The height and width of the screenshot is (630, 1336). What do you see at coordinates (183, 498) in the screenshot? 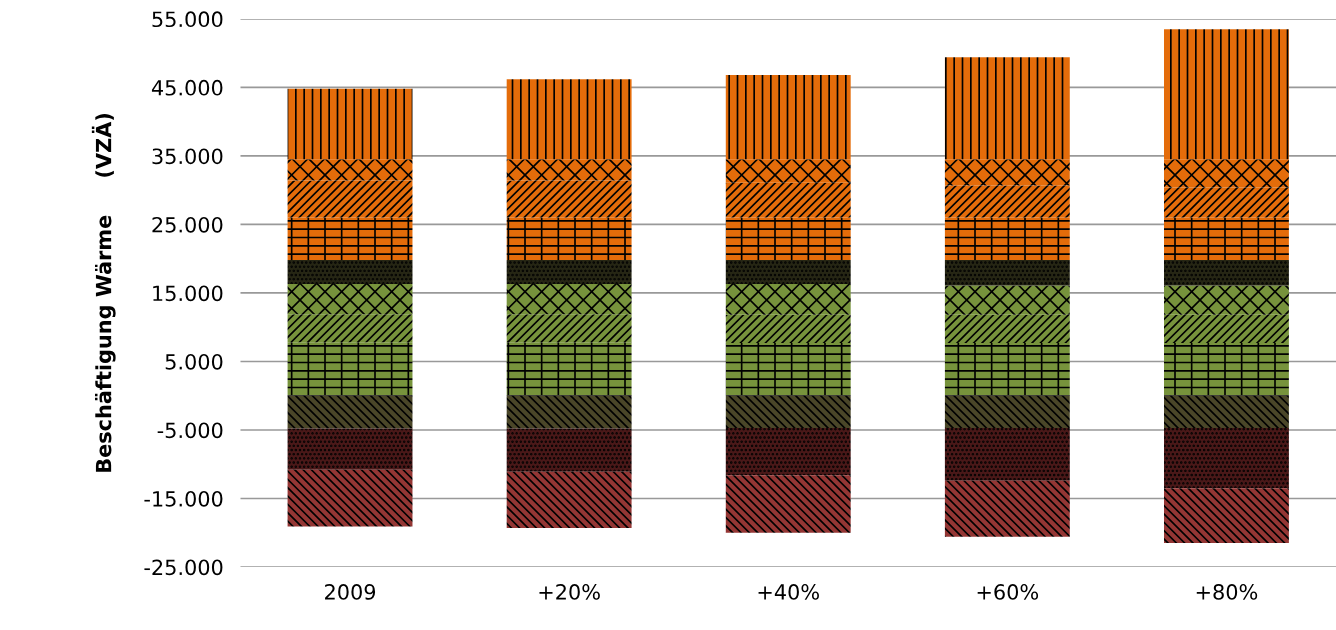
I see `y-tick-label: -15.000` at bounding box center [183, 498].